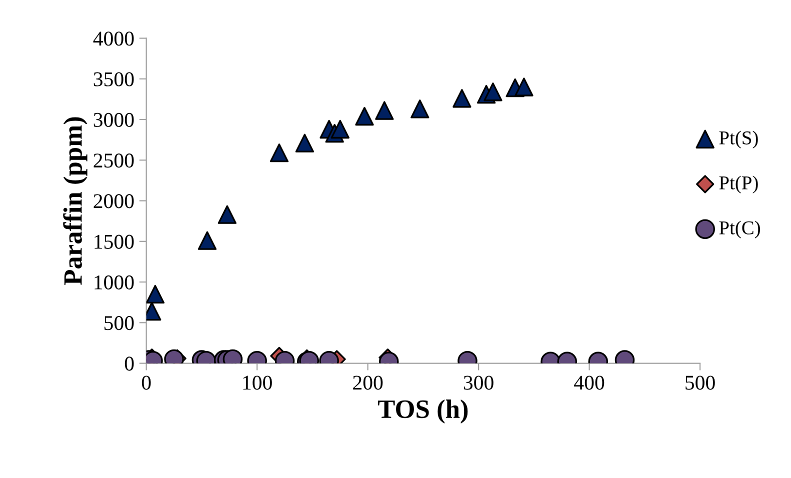 Image resolution: width=791 pixels, height=478 pixels. Describe the element at coordinates (114, 119) in the screenshot. I see `y-tick-label: 3000` at that location.